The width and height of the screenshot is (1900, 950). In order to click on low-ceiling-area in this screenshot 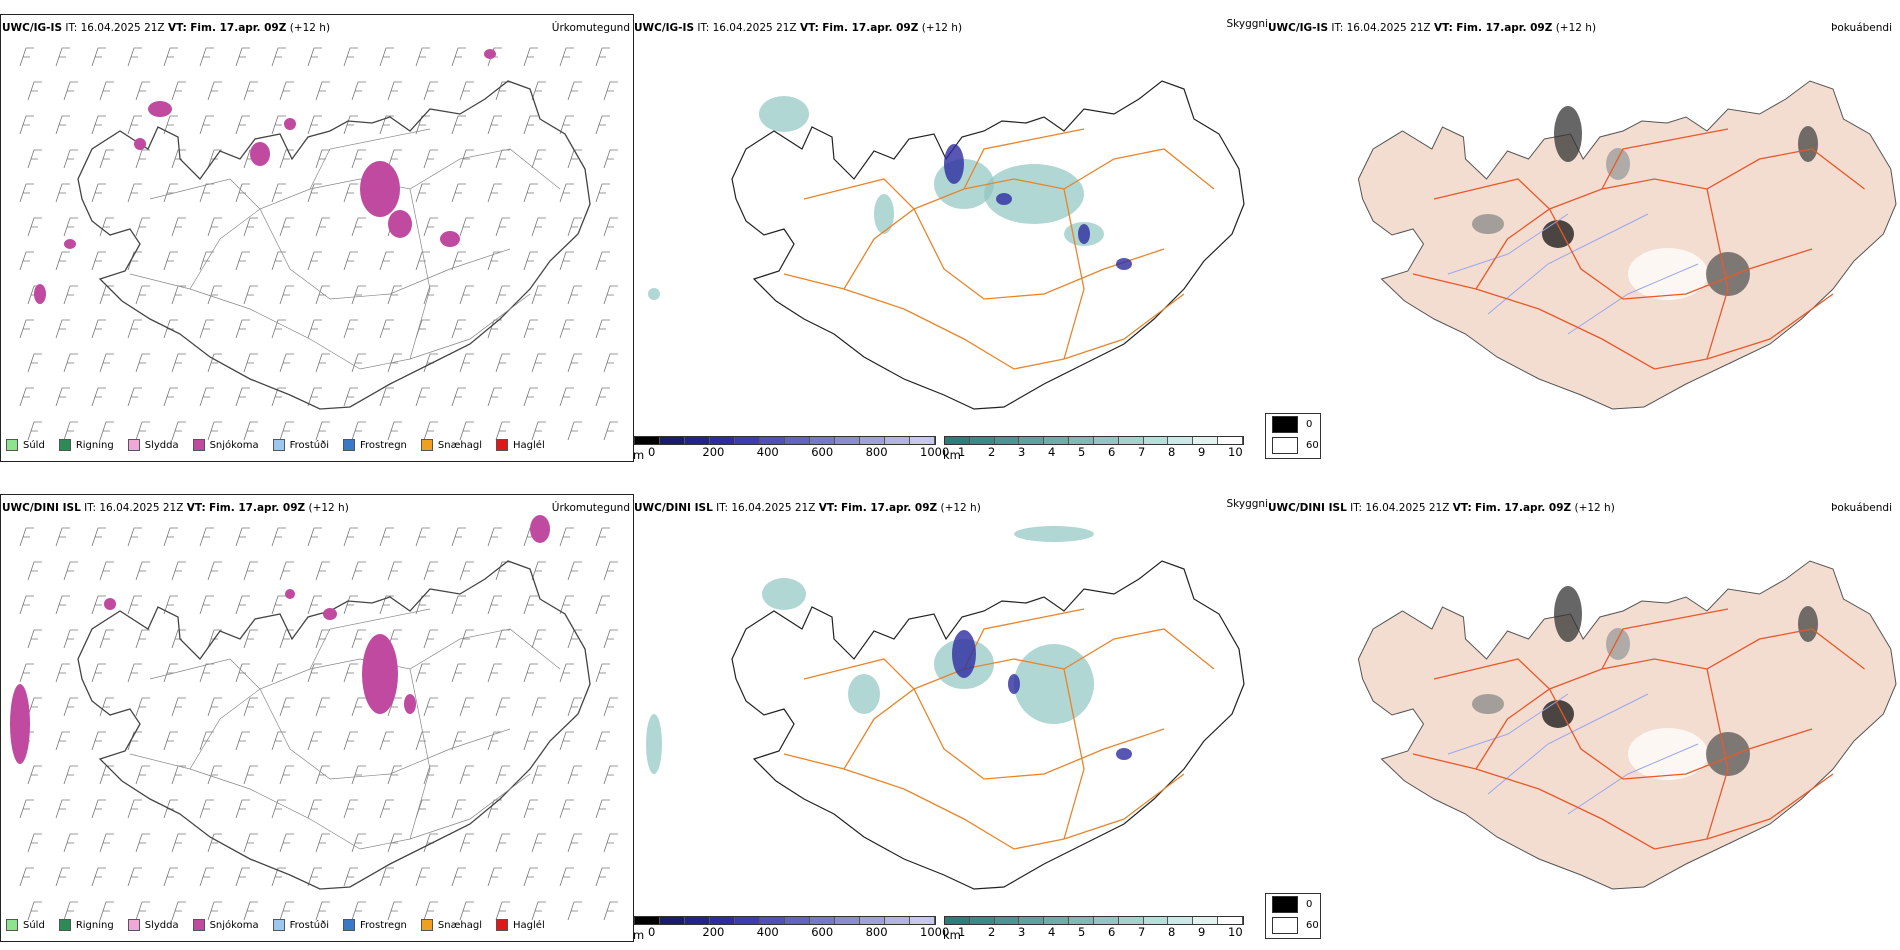, I will do `click(1124, 754)`.